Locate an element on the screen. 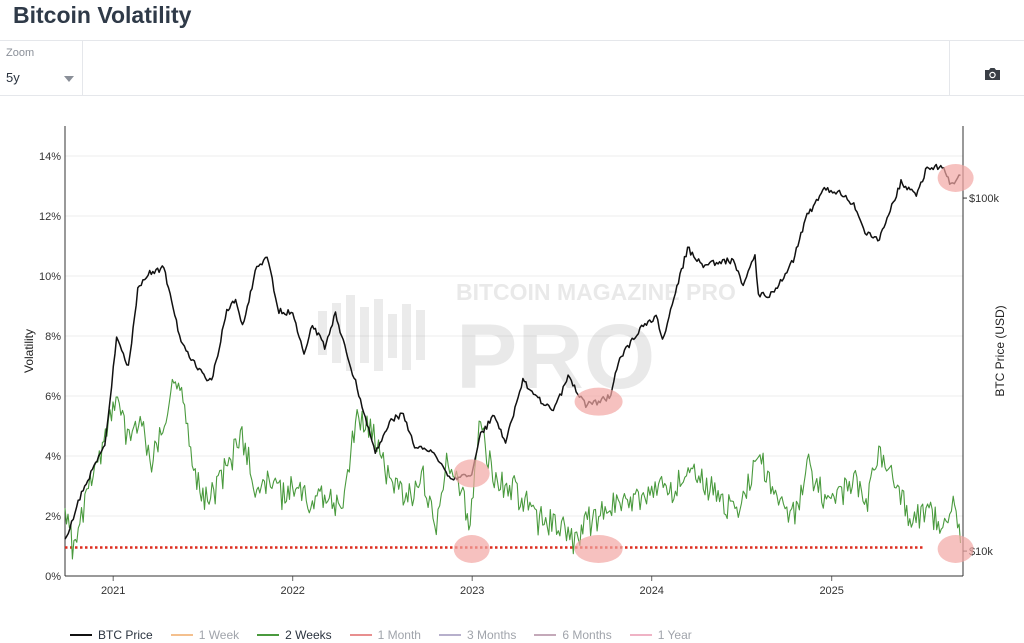  x-tick-label: 2022 is located at coordinates (292, 591).